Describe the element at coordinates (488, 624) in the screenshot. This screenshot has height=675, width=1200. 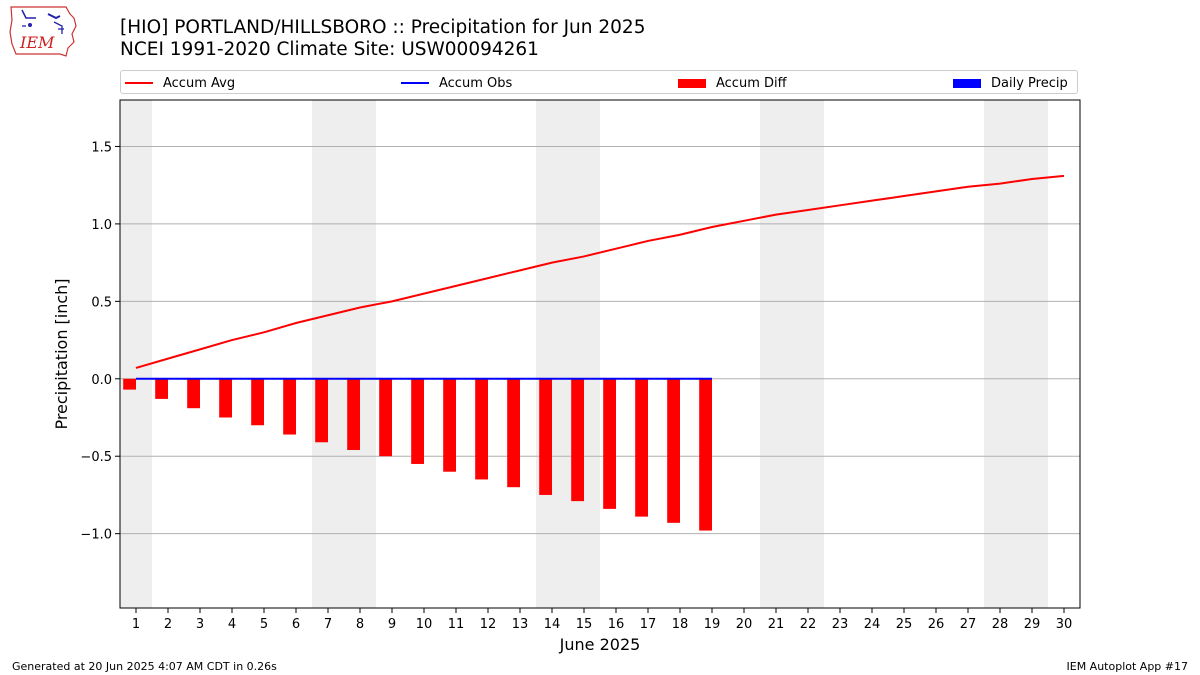
I see `x-tick-label: 12` at that location.